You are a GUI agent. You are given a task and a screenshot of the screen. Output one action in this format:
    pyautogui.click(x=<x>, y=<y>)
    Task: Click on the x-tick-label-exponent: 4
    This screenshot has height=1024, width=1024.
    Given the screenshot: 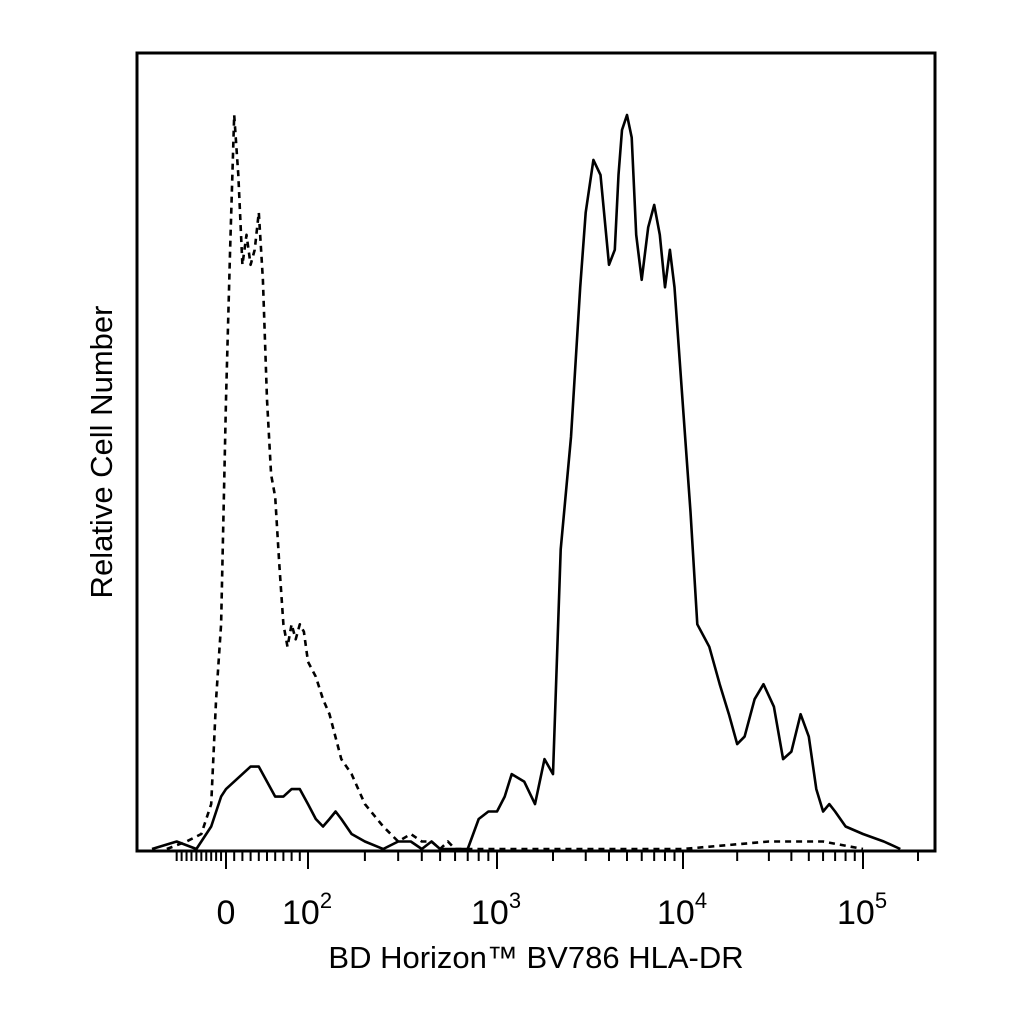 What is the action you would take?
    pyautogui.click(x=701, y=900)
    